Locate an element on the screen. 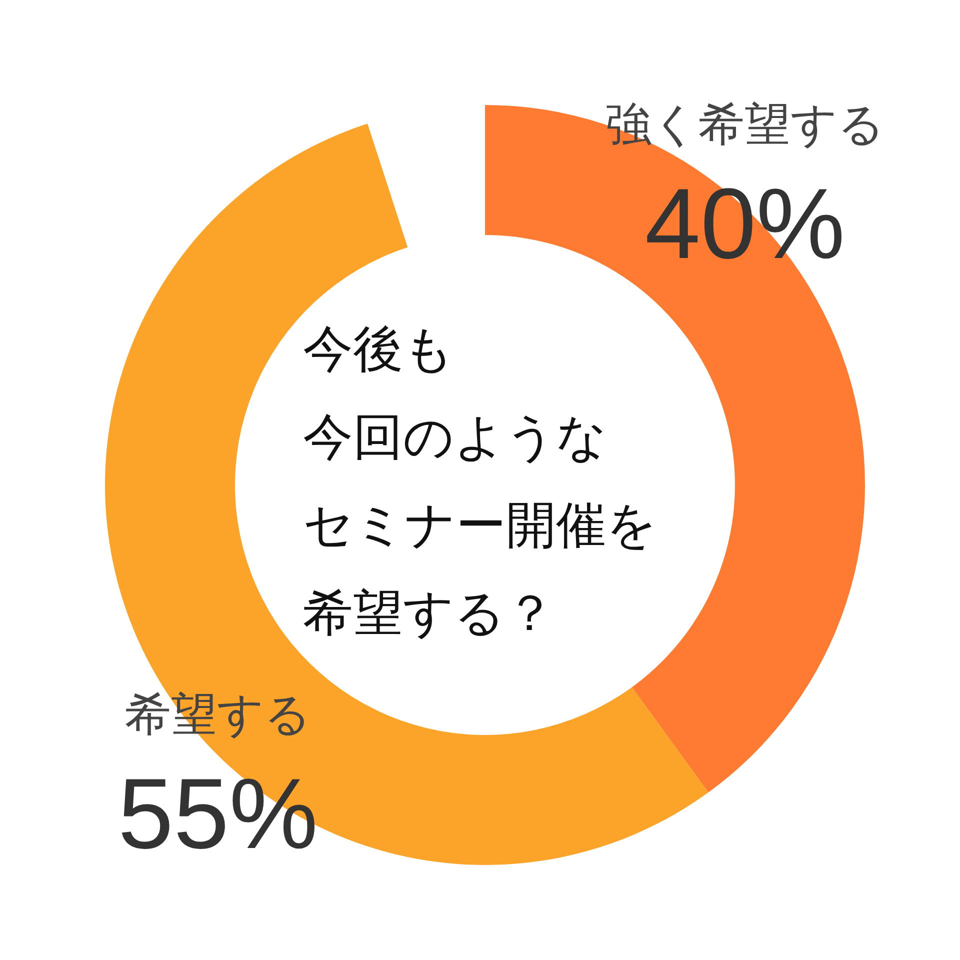 The width and height of the screenshot is (960, 960). text: 今後も今回のようなセミナー開催を希望する？ is located at coordinates (480, 481).